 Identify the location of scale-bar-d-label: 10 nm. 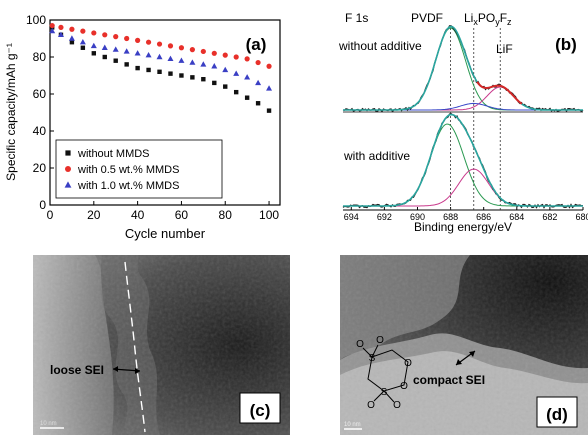
(352, 425).